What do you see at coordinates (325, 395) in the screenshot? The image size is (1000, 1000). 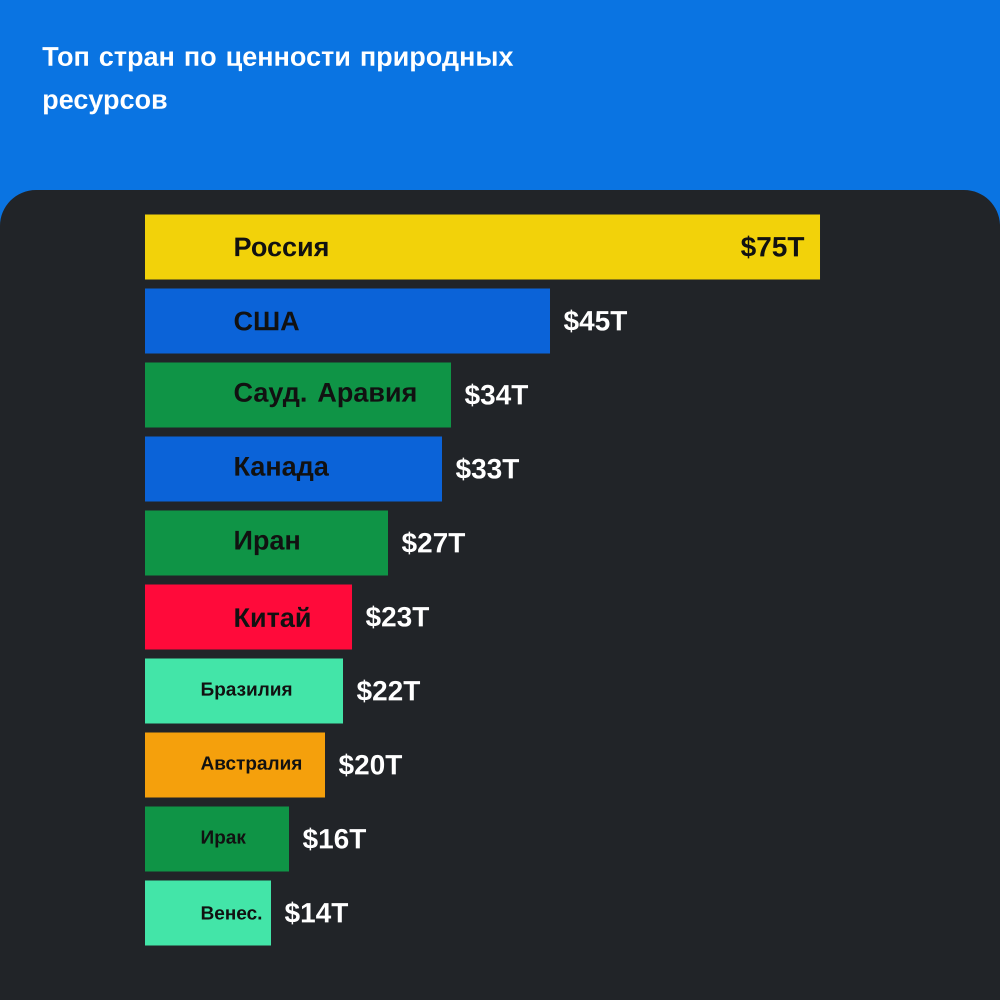 I see `y-tick-label: Сауд. Аравия` at bounding box center [325, 395].